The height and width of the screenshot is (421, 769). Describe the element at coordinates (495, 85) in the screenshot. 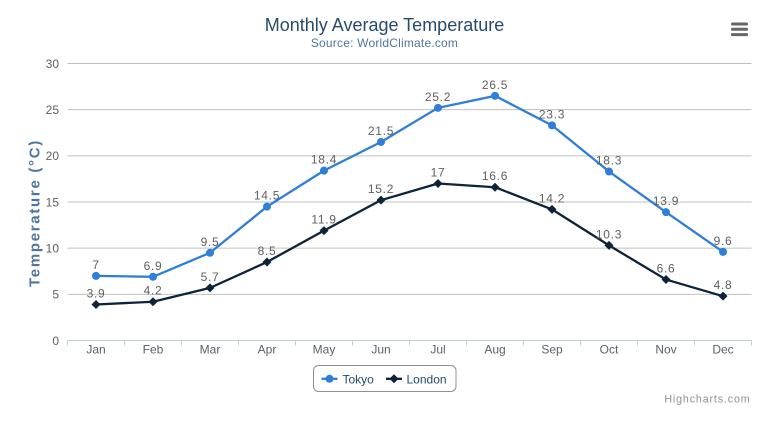

I see `svg-text: 26.5` at that location.